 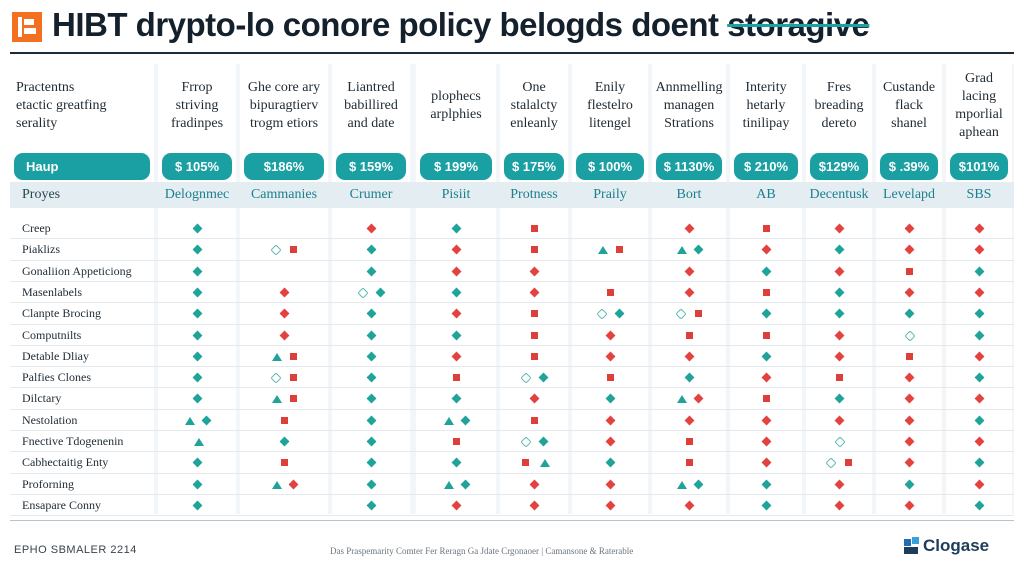 What do you see at coordinates (979, 194) in the screenshot?
I see `column-subheader: SBS` at bounding box center [979, 194].